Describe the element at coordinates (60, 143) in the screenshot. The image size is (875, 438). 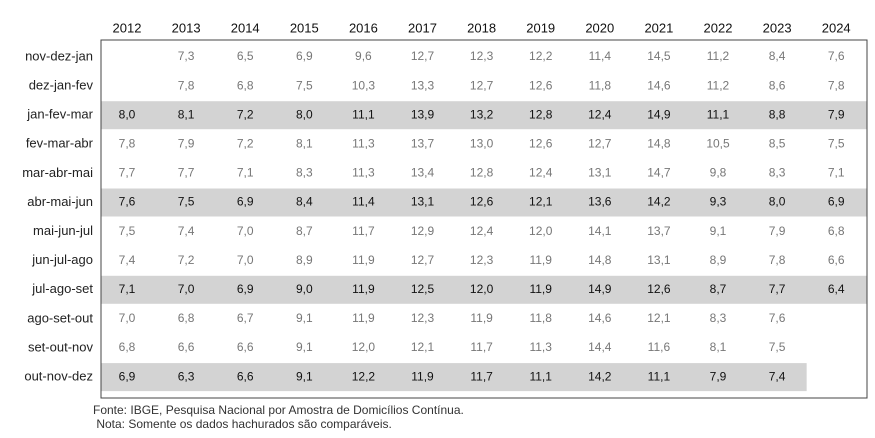
I see `period-label-fev-mar-abr: fev-mar-abr` at that location.